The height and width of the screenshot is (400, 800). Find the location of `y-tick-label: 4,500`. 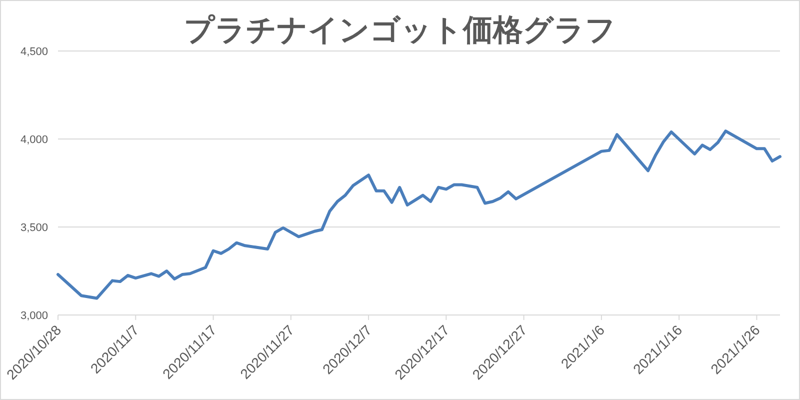

y-tick-label: 4,500 is located at coordinates (34, 52).